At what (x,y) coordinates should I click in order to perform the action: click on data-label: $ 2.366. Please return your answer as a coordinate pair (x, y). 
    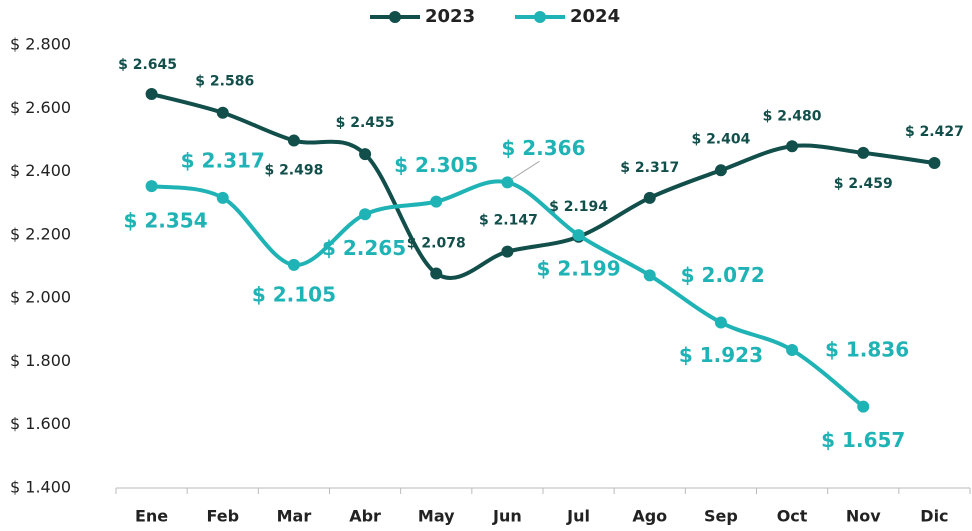
    Looking at the image, I should click on (543, 148).